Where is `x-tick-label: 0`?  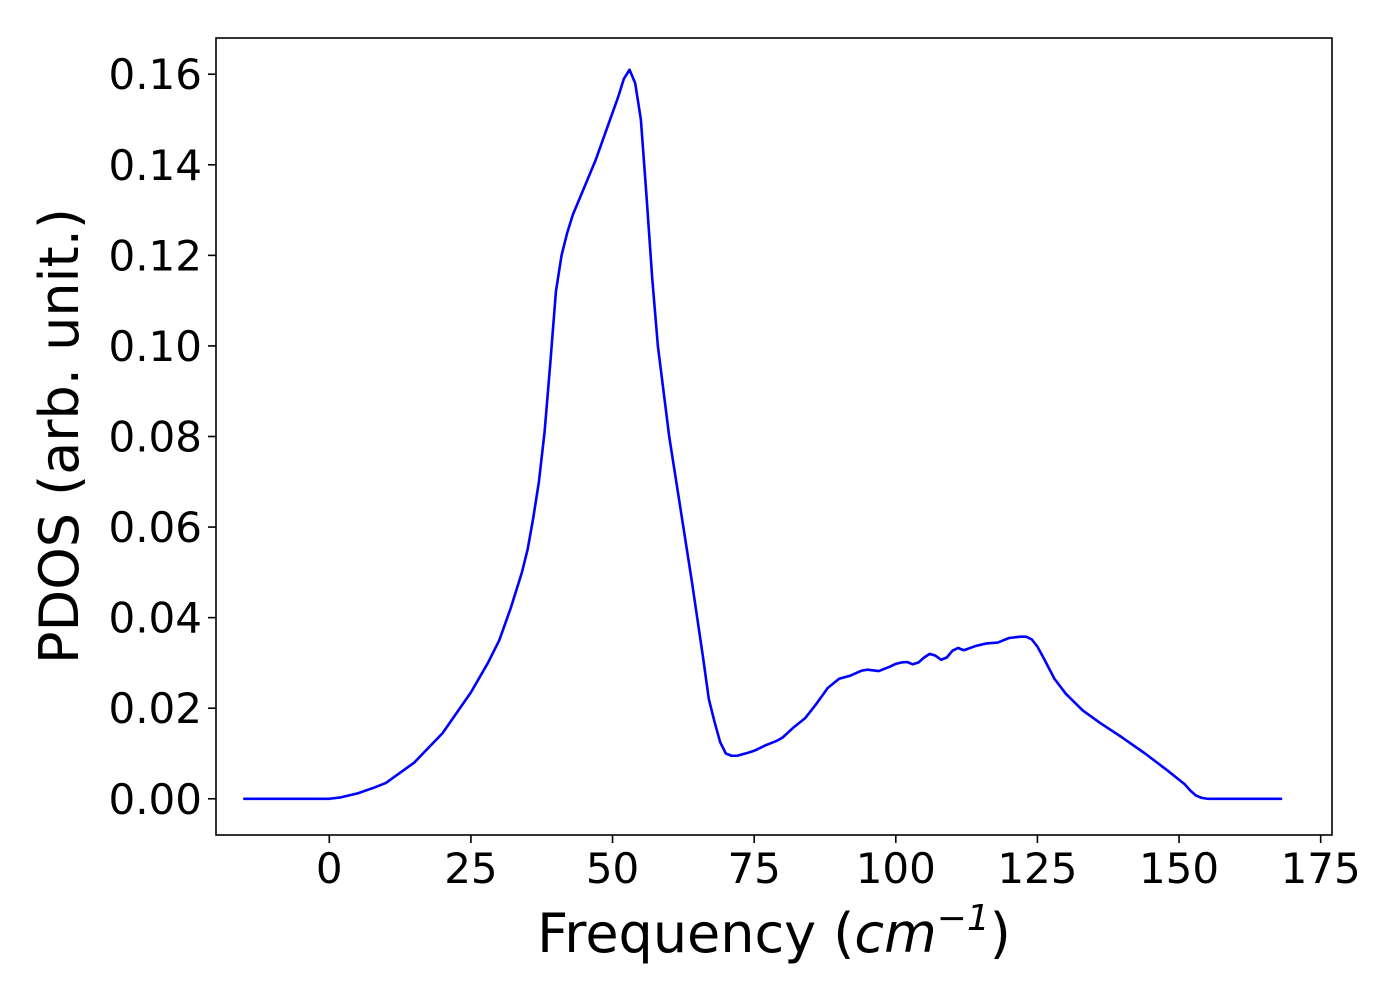
x-tick-label: 0 is located at coordinates (329, 868).